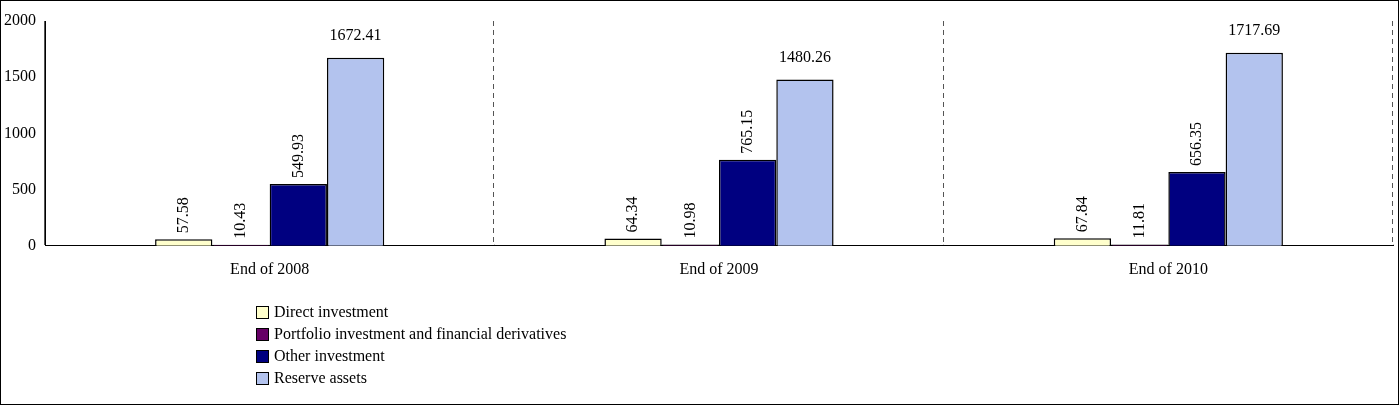 The height and width of the screenshot is (405, 1399). I want to click on y-tick-label: 1500, so click(20, 76).